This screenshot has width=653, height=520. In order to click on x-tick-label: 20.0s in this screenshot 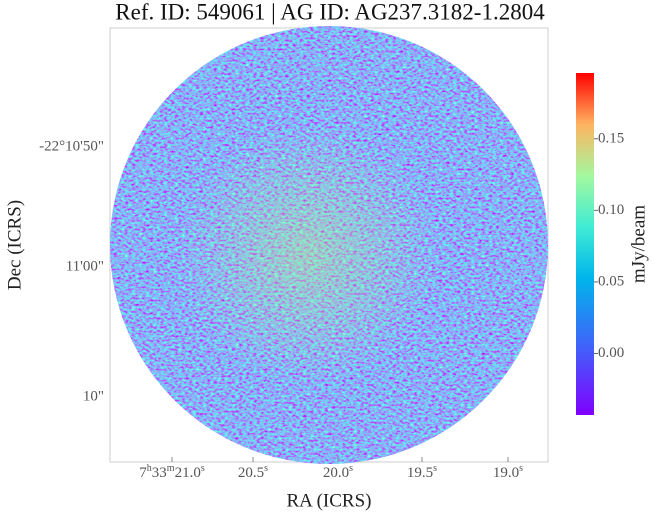, I will do `click(338, 472)`.